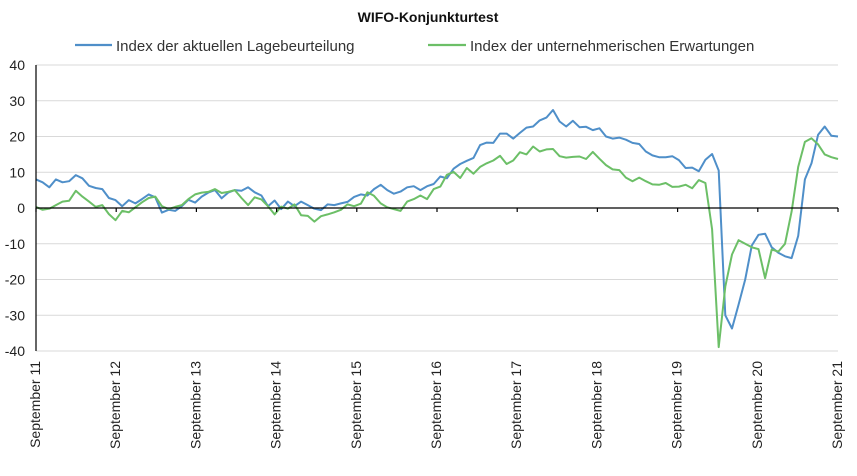  What do you see at coordinates (15, 244) in the screenshot?
I see `y-tick-label: -10` at bounding box center [15, 244].